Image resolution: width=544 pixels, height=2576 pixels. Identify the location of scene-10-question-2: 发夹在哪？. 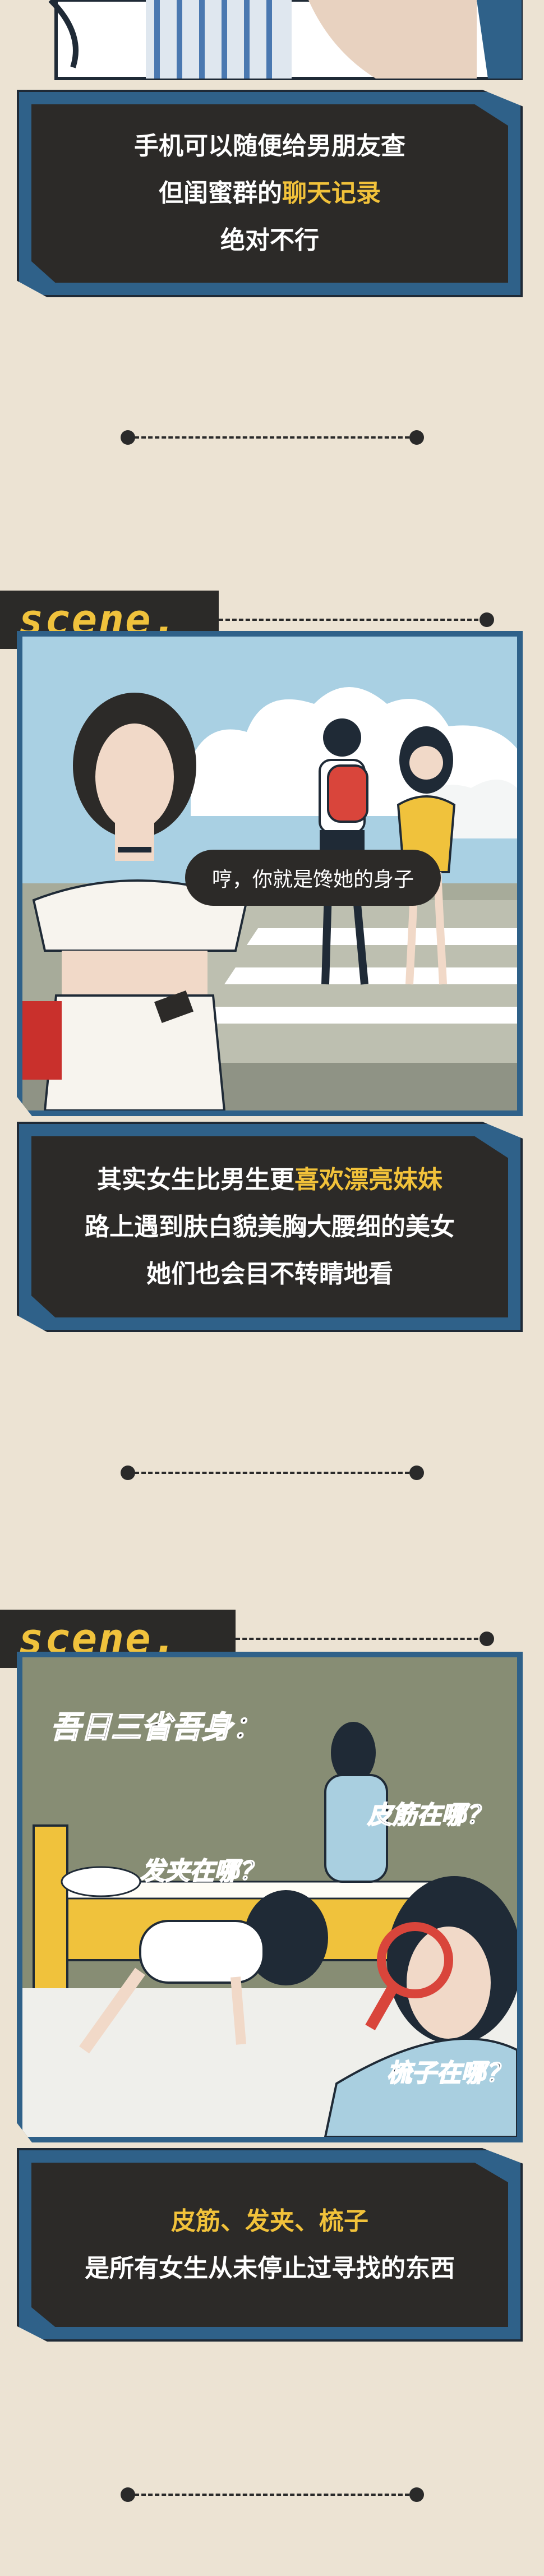
(202, 1871).